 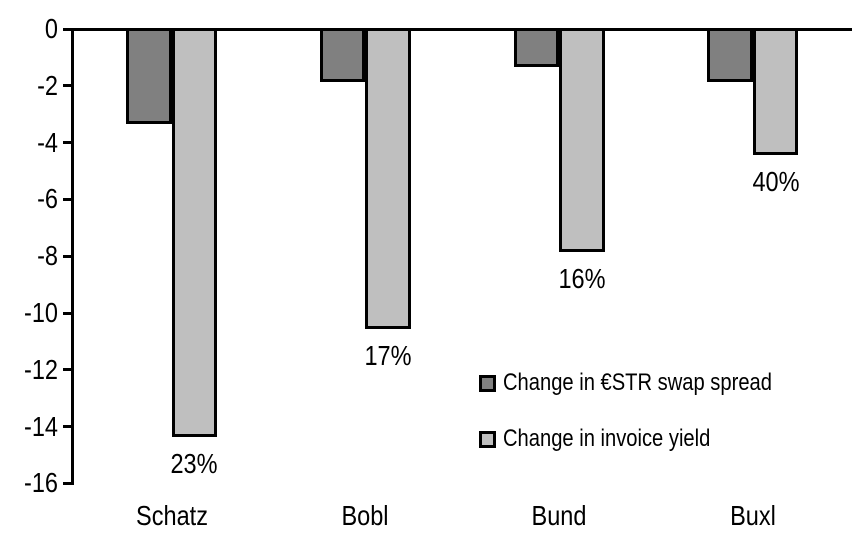 I want to click on legend-label-invoice-yield: Change in invoice yield, so click(x=607, y=438).